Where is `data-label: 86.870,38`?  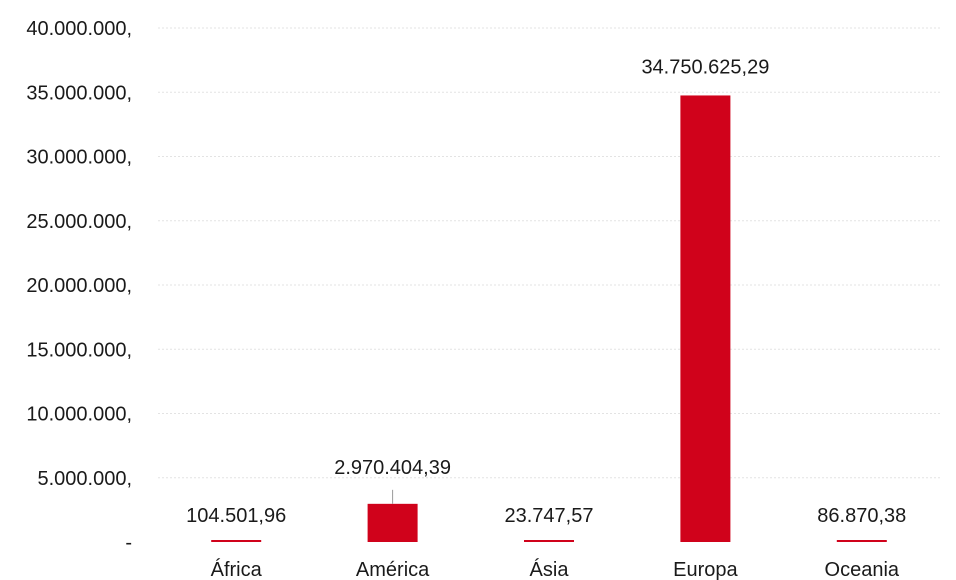
data-label: 86.870,38 is located at coordinates (861, 516).